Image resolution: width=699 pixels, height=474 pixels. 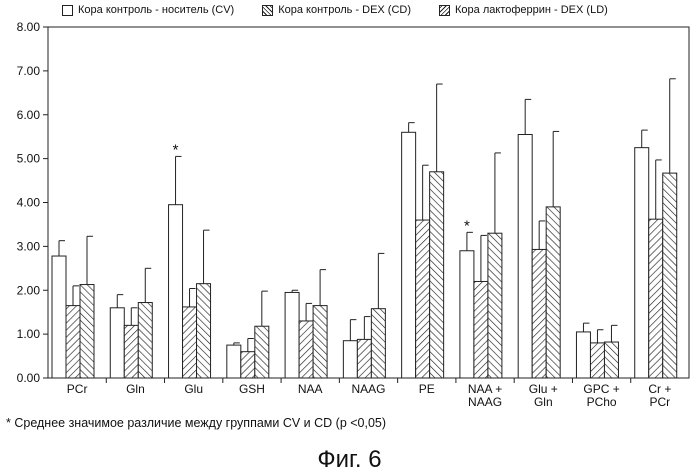 I want to click on category-label: PE, so click(x=427, y=389).